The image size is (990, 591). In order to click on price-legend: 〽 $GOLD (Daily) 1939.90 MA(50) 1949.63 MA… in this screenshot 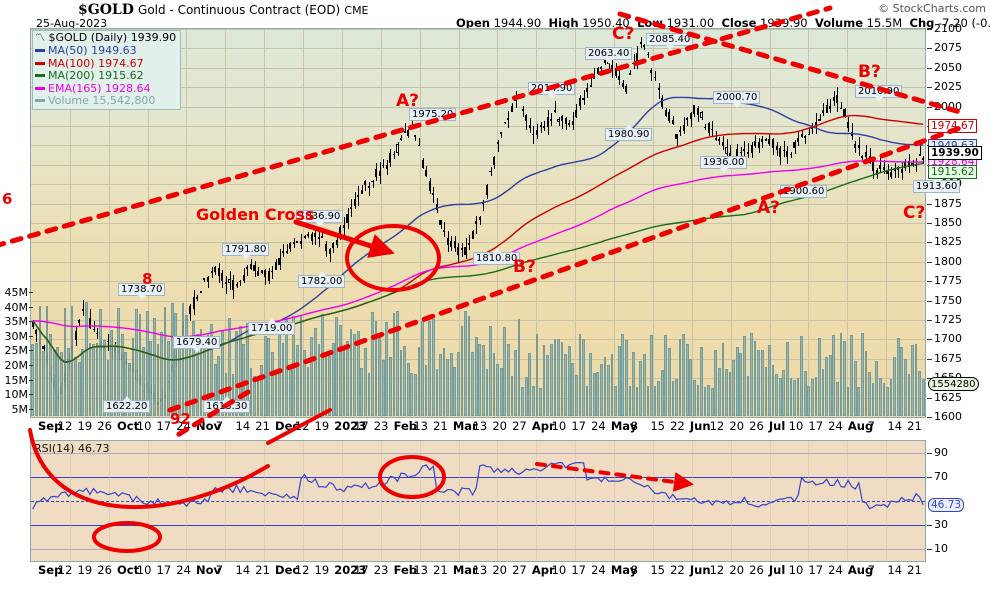, I will do `click(107, 70)`.